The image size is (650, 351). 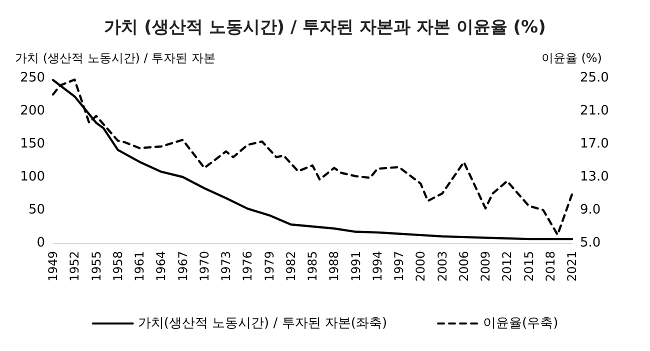 I want to click on y2-tick-label: 21.0, so click(x=594, y=111).